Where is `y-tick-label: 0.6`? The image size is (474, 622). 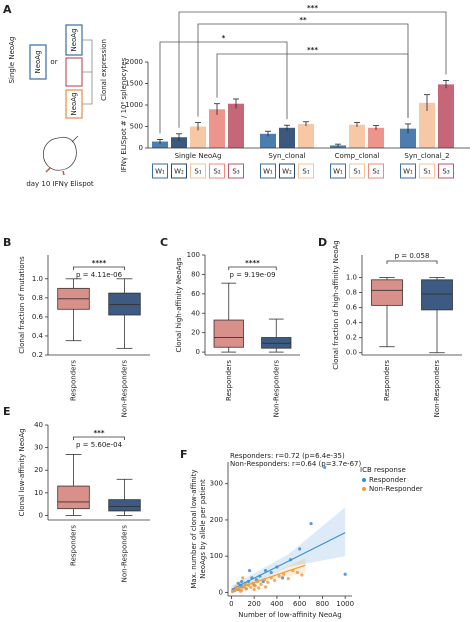 y-tick-label: 0.6 is located at coordinates (352, 308).